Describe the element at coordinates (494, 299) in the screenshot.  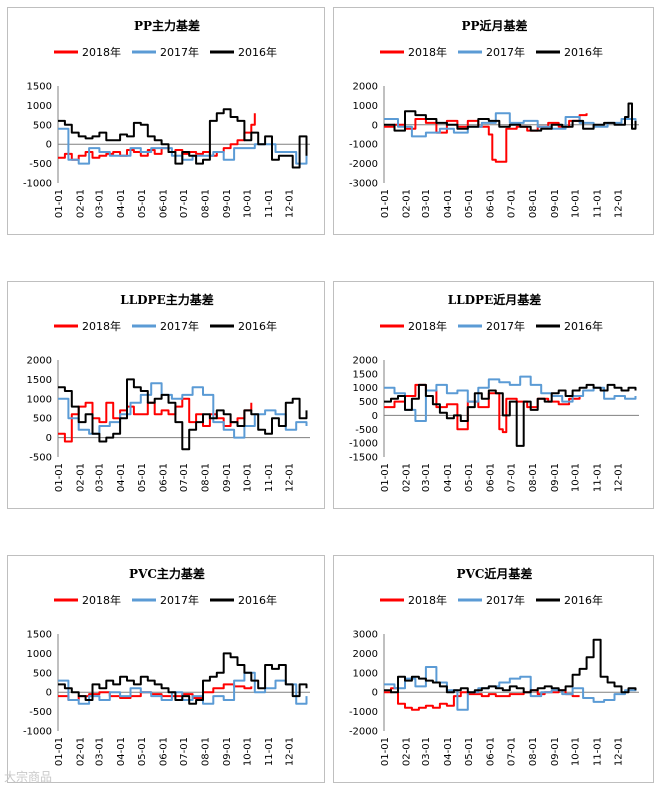
I see `chart-title: LLDPE近月基差` at that location.